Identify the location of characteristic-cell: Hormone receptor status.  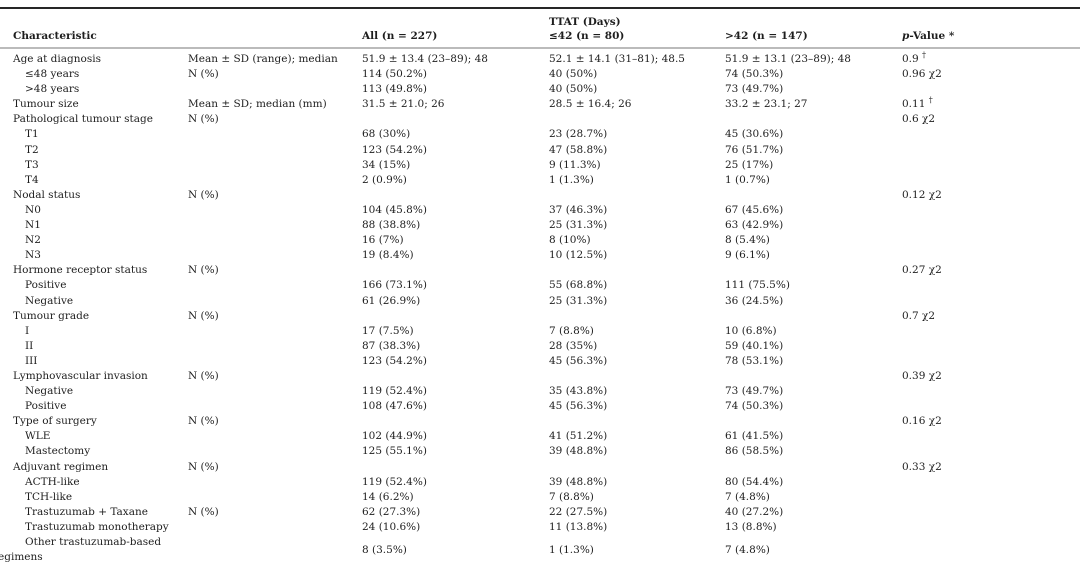
(94, 270).